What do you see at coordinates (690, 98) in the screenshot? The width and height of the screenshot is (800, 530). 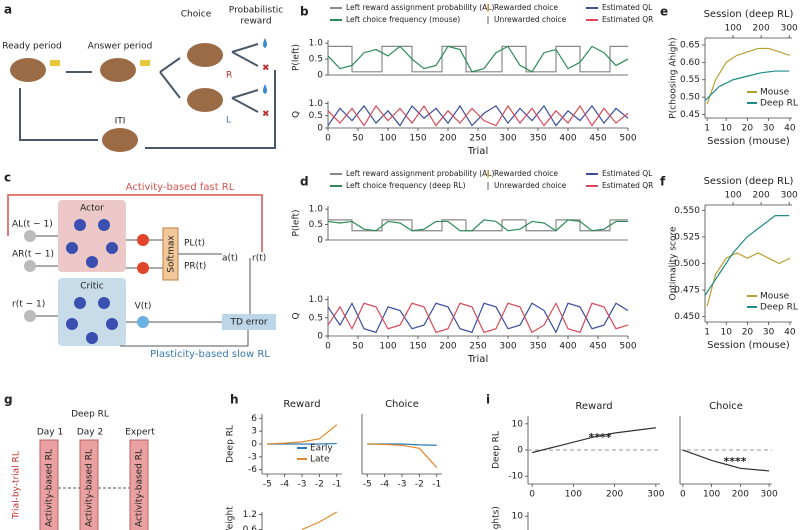 I see `y-tick-label: 0.50` at bounding box center [690, 98].